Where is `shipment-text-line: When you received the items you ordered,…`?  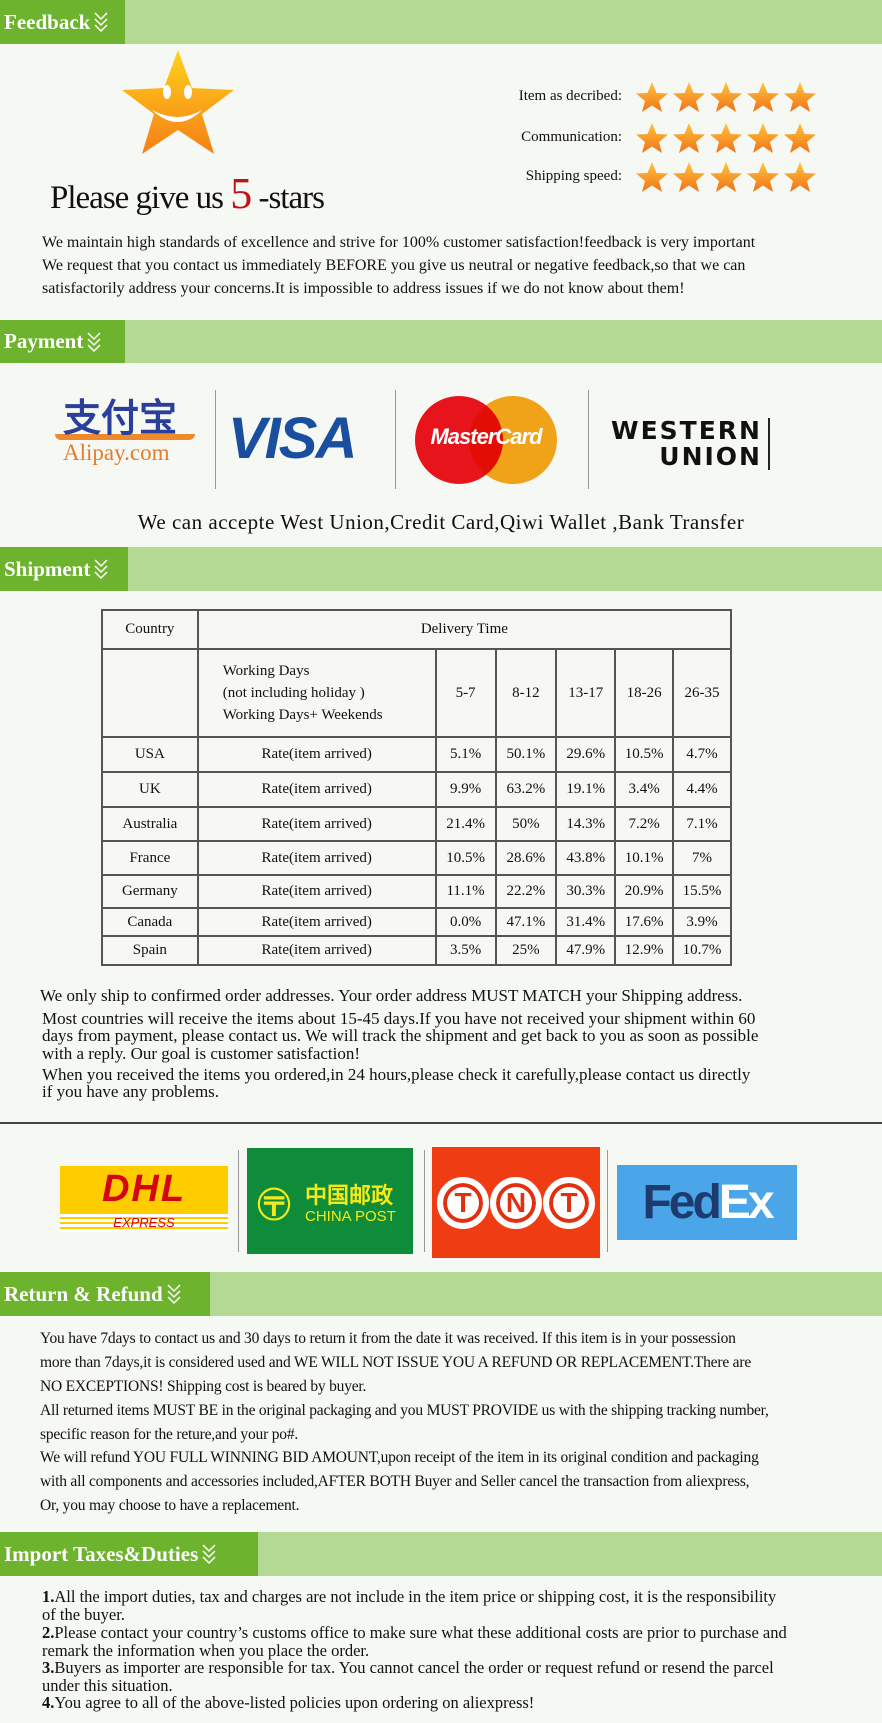
shipment-text-line: When you received the items you ordered,… is located at coordinates (396, 1074).